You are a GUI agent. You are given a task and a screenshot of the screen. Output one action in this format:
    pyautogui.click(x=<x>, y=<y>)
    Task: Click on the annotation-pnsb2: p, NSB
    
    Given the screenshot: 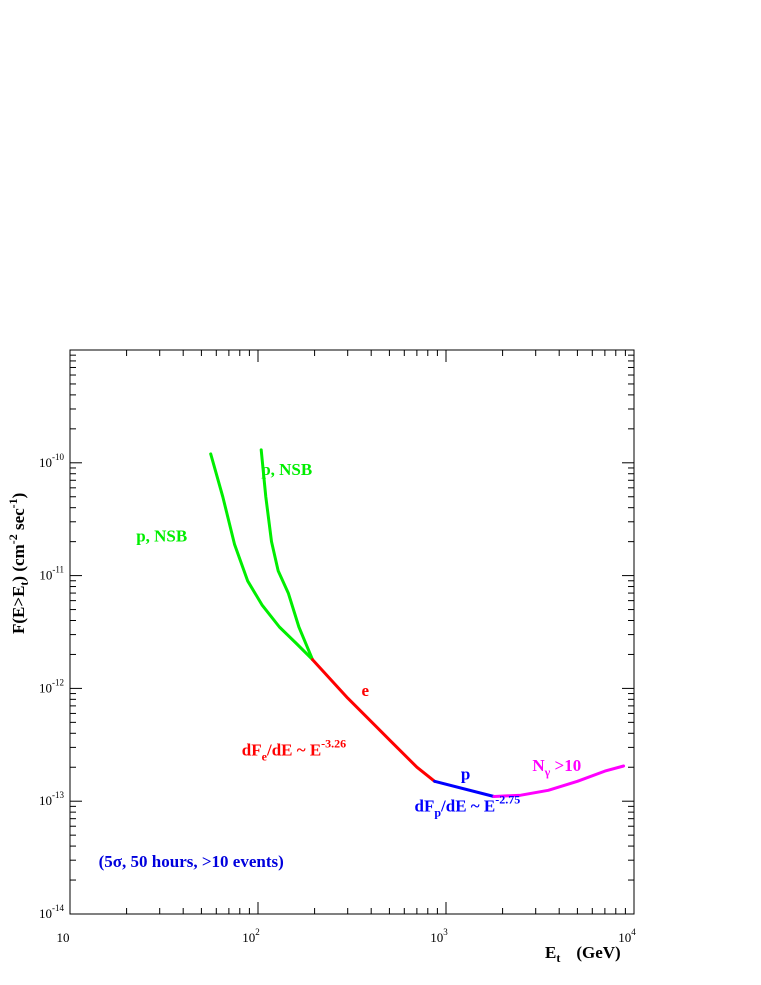 What is the action you would take?
    pyautogui.click(x=286, y=469)
    